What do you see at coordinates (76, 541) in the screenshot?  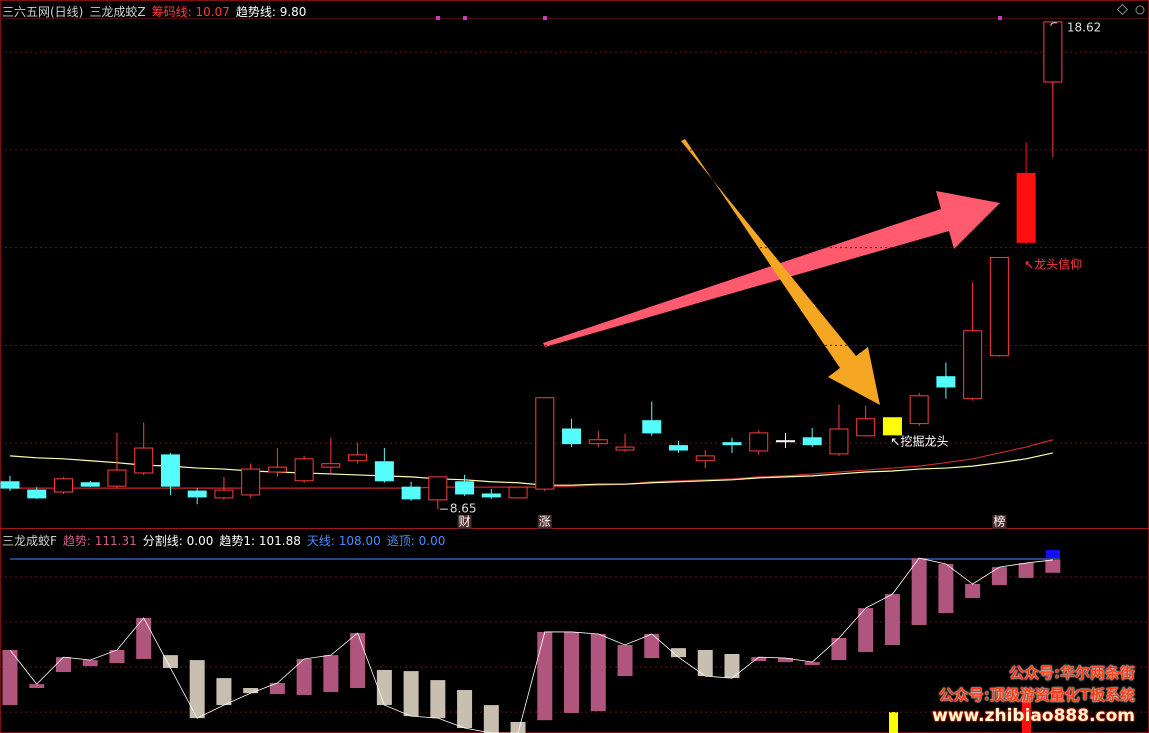 I see `header-label: 趋势:` at bounding box center [76, 541].